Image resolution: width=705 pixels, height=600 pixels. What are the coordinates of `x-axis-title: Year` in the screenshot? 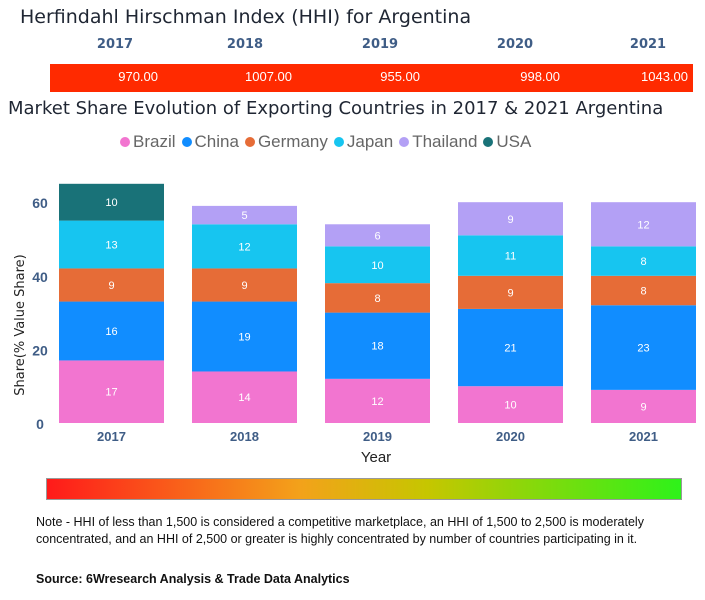 It's located at (376, 457).